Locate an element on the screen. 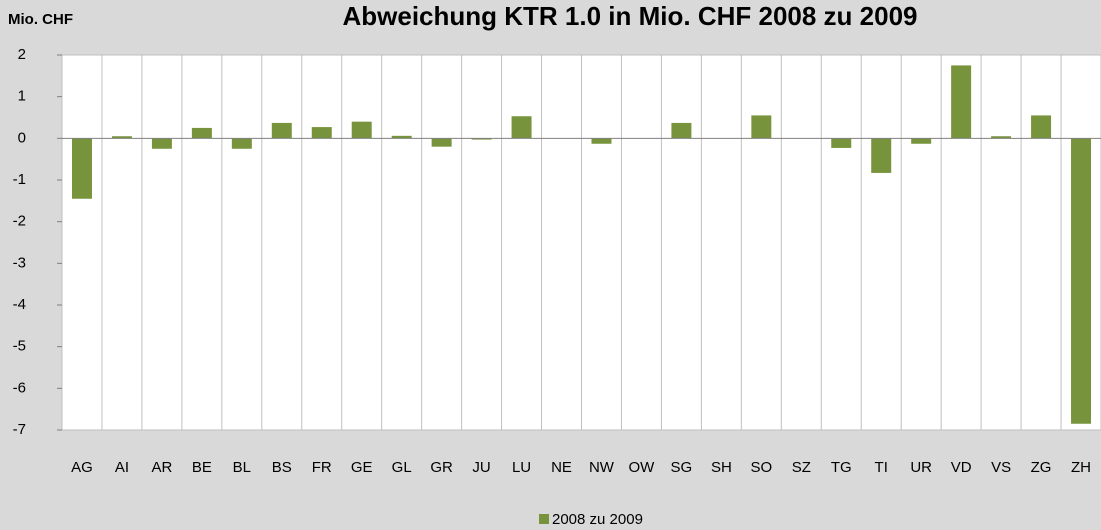 The width and height of the screenshot is (1101, 530). x-tick-label: VD is located at coordinates (961, 467).